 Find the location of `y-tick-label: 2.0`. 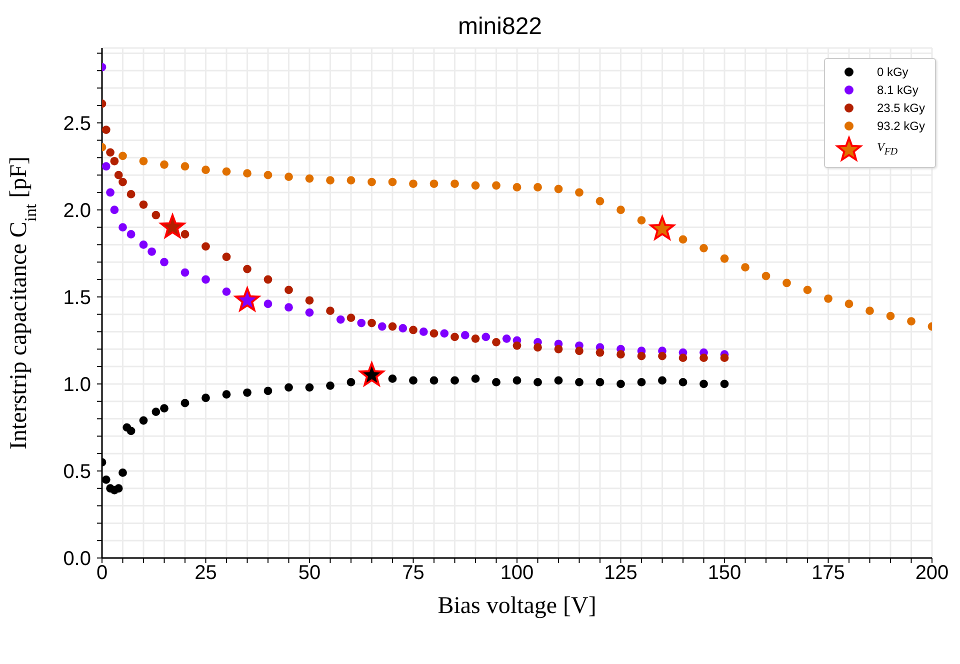

y-tick-label: 2.0 is located at coordinates (77, 211).